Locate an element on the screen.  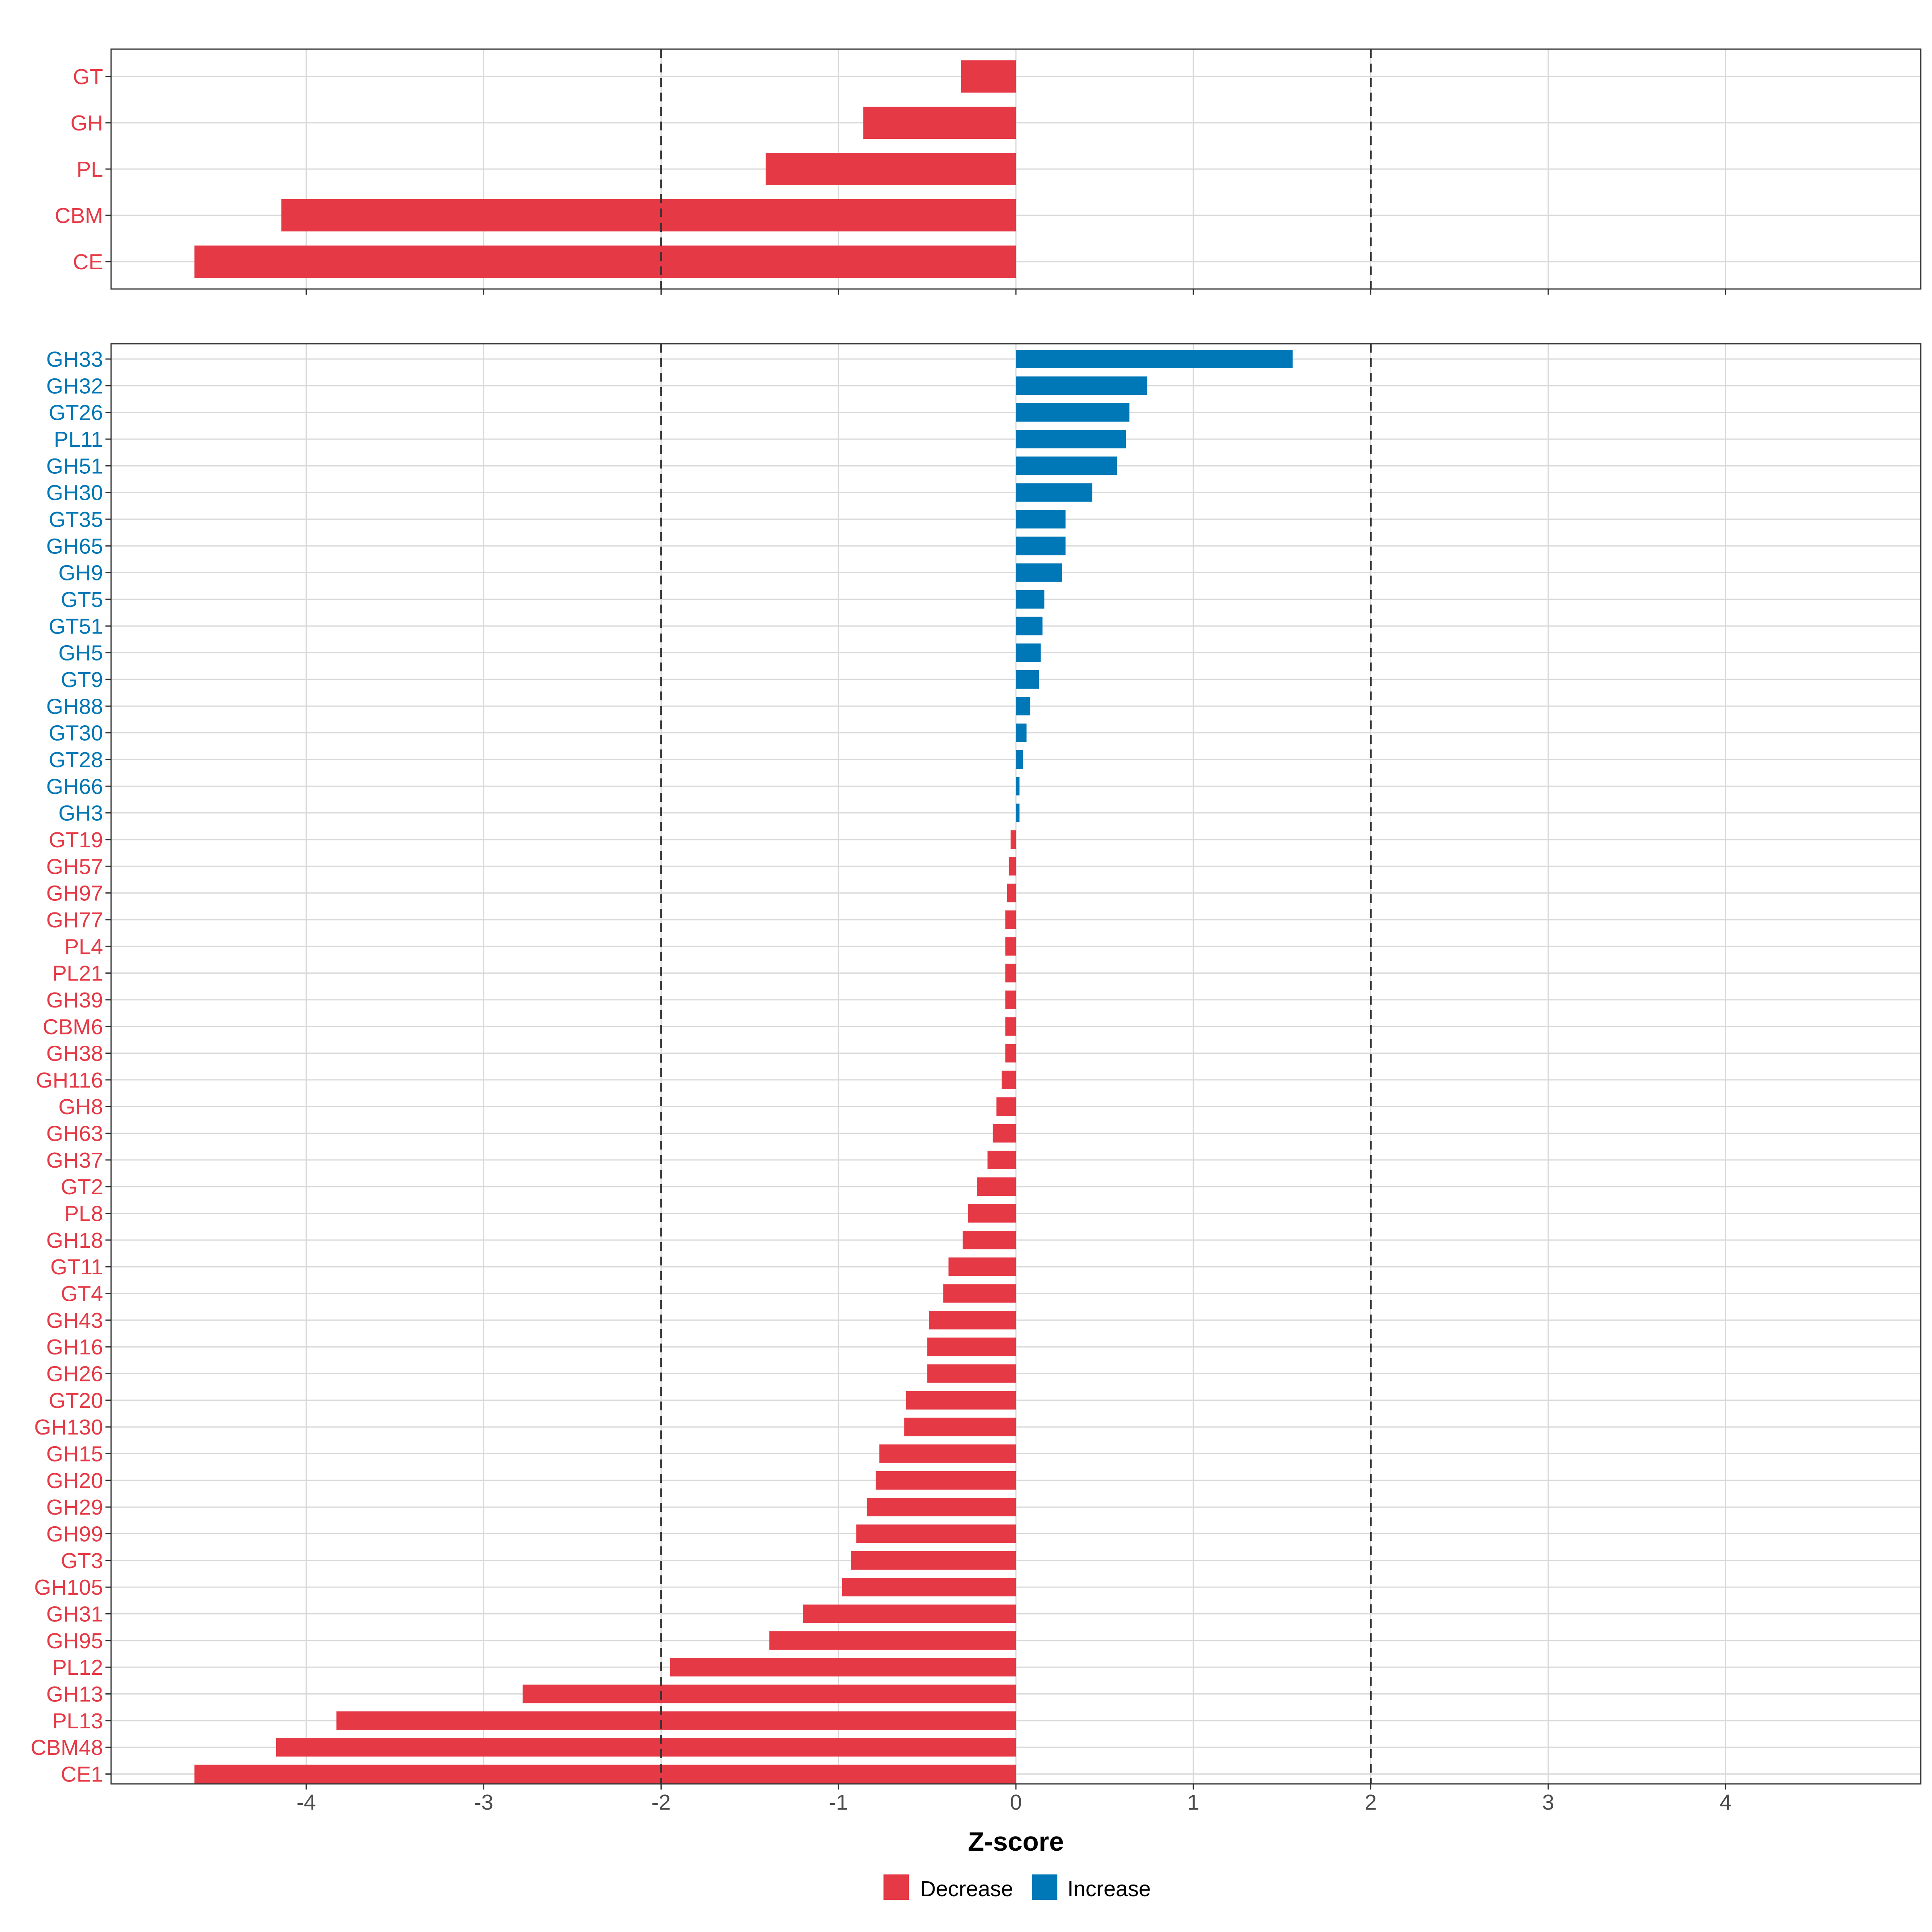
bar-gh130 is located at coordinates (960, 1427).